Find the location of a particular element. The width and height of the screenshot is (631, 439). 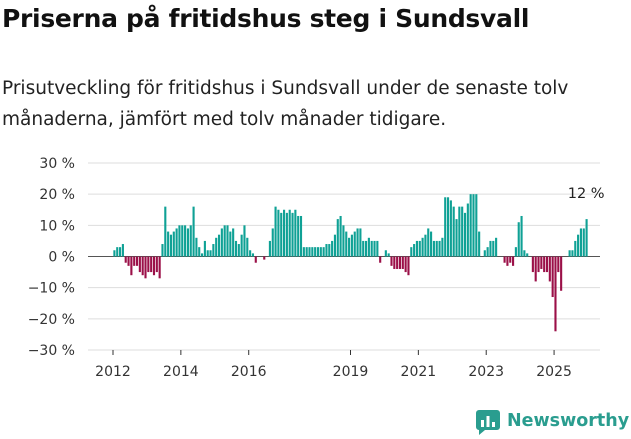

chart-title: Priserna på fritidshus steg i Sundsvall is located at coordinates (266, 18).